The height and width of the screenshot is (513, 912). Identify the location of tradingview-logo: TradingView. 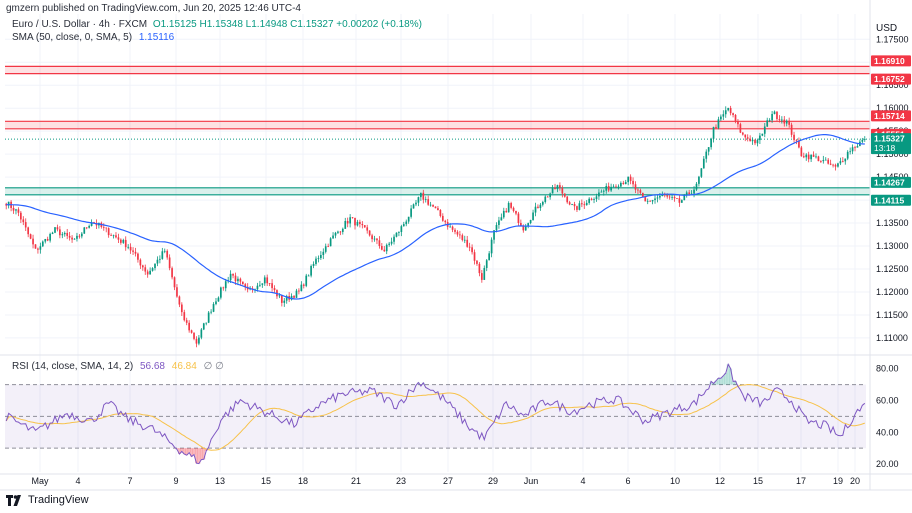
(47, 500).